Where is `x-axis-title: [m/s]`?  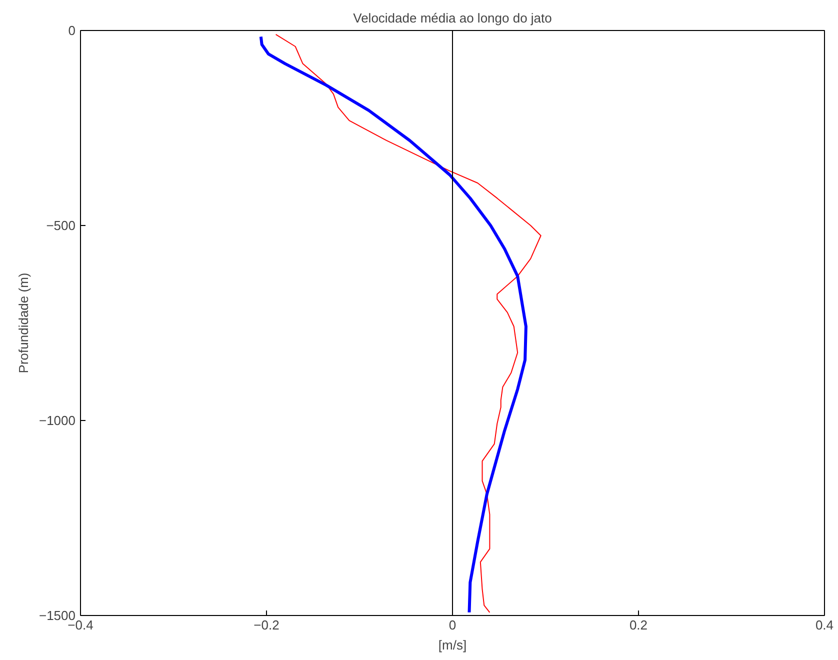 x-axis-title: [m/s] is located at coordinates (452, 645).